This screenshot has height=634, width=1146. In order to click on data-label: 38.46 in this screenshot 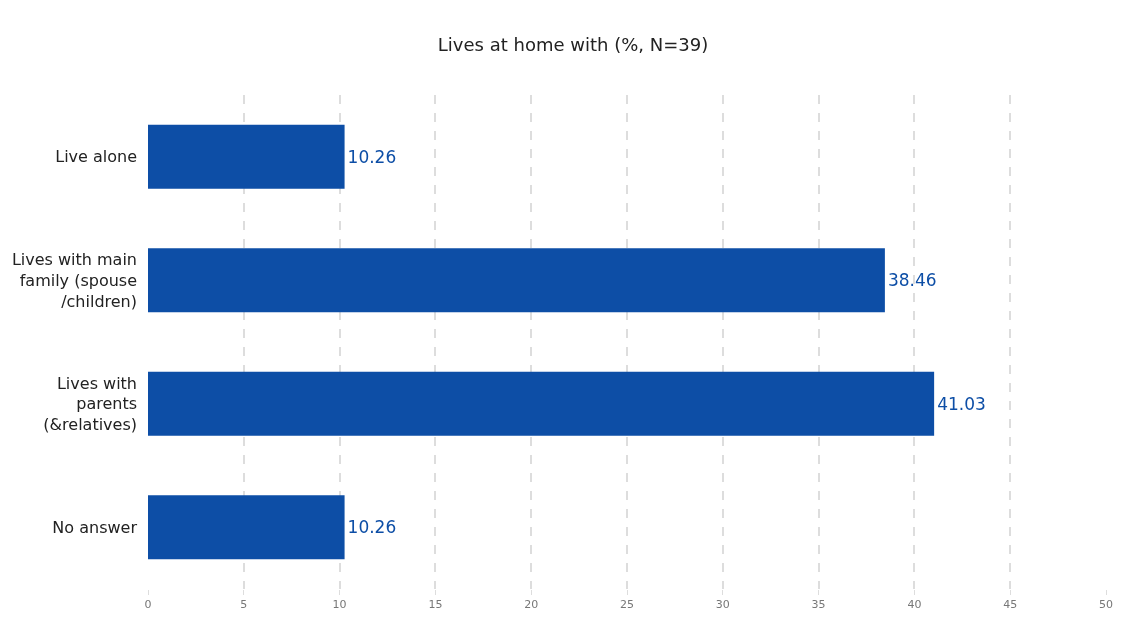, I will do `click(912, 280)`.